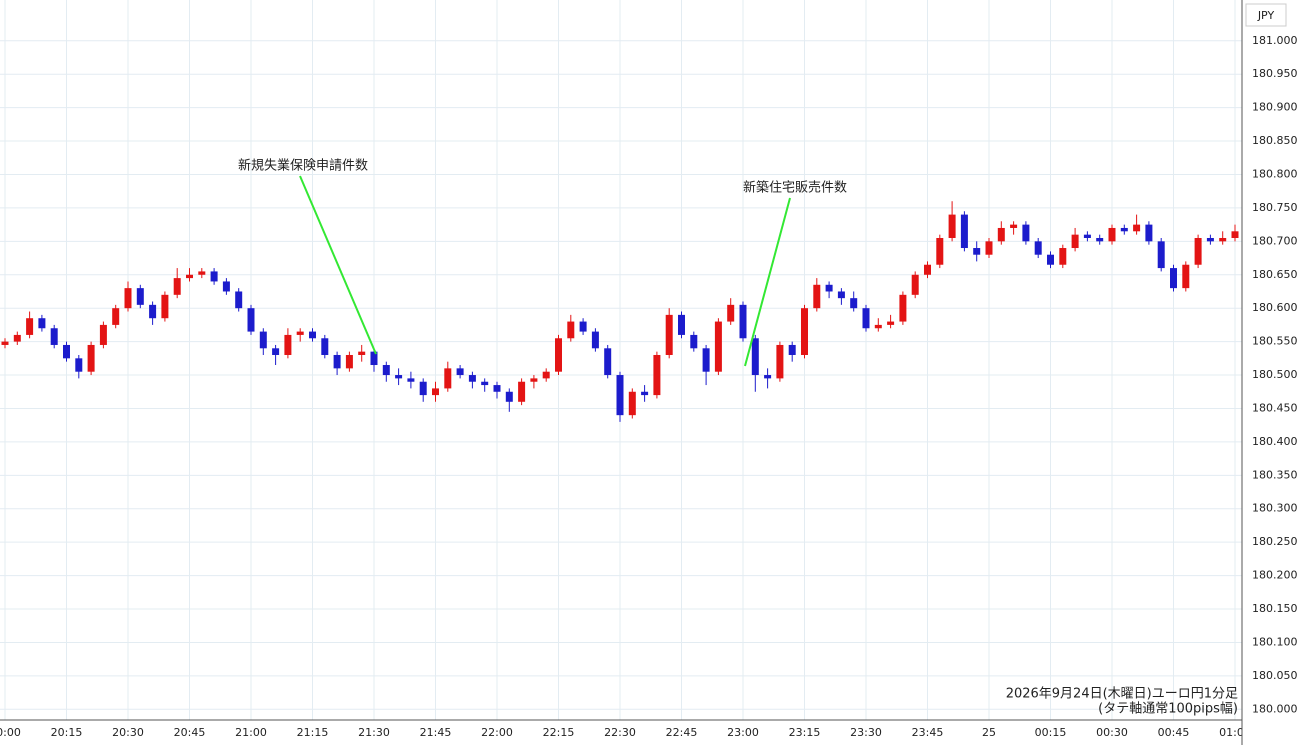 This screenshot has width=1300, height=745. What do you see at coordinates (1275, 474) in the screenshot?
I see `y-tick-label: 180.350` at bounding box center [1275, 474].